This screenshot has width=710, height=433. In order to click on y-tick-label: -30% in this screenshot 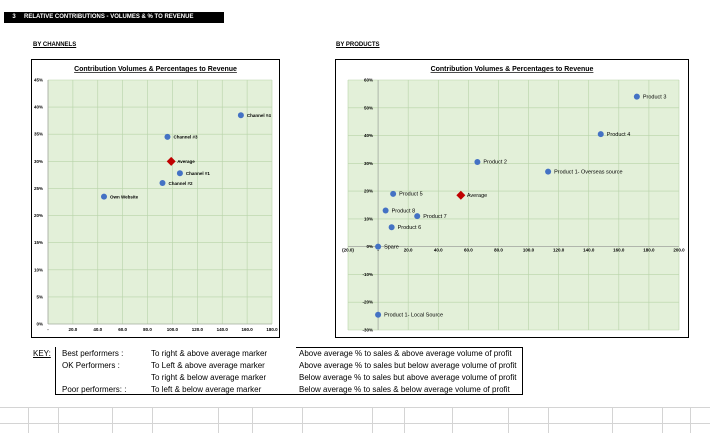, I will do `click(367, 330)`.